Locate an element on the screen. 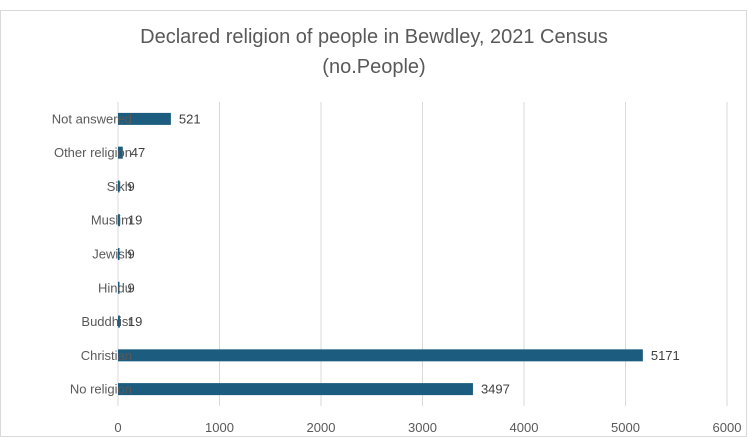 The height and width of the screenshot is (437, 748). bar-hindu is located at coordinates (119, 287).